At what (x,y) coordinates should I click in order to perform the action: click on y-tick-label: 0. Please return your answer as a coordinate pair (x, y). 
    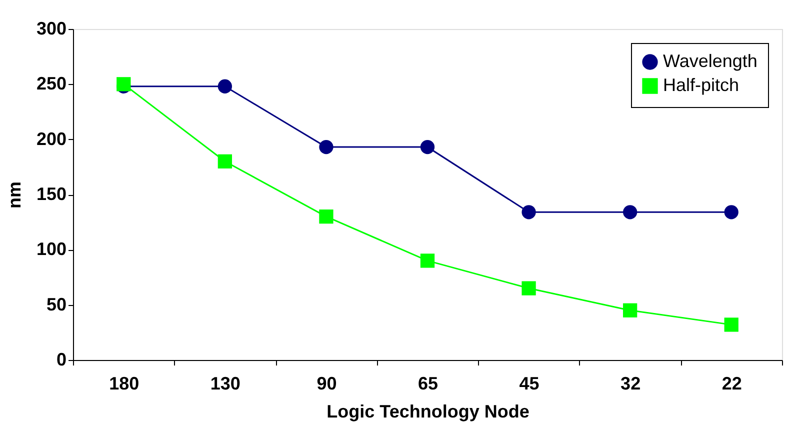
    Looking at the image, I should click on (61, 360).